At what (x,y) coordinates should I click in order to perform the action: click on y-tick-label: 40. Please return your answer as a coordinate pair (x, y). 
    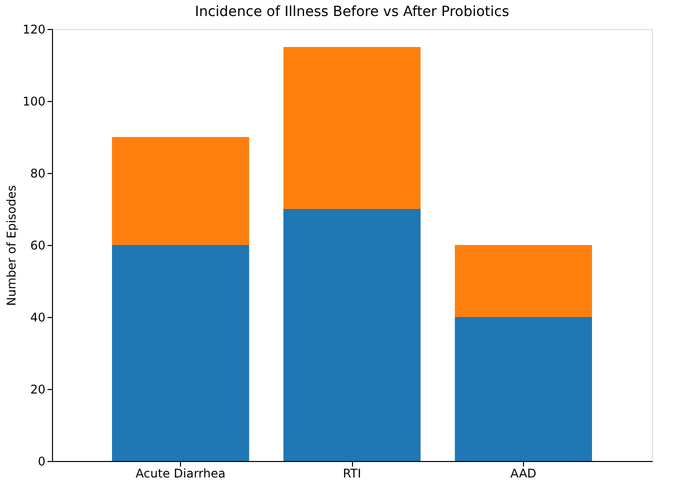
    Looking at the image, I should click on (38, 317).